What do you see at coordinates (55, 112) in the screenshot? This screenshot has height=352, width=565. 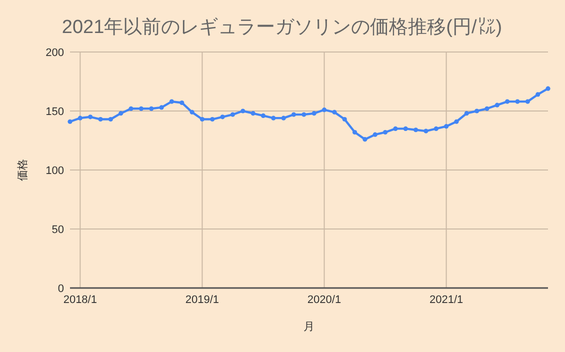 I see `y-tick-label: 150` at bounding box center [55, 112].